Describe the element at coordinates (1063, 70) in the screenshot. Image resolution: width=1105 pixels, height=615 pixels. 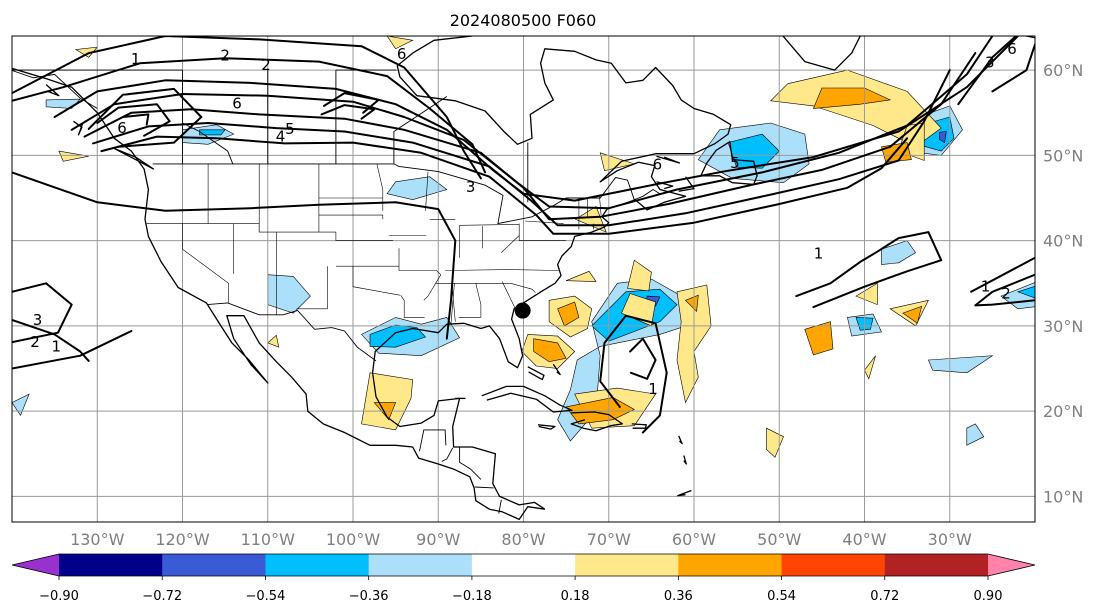
I see `latitude-label: 60°N` at that location.